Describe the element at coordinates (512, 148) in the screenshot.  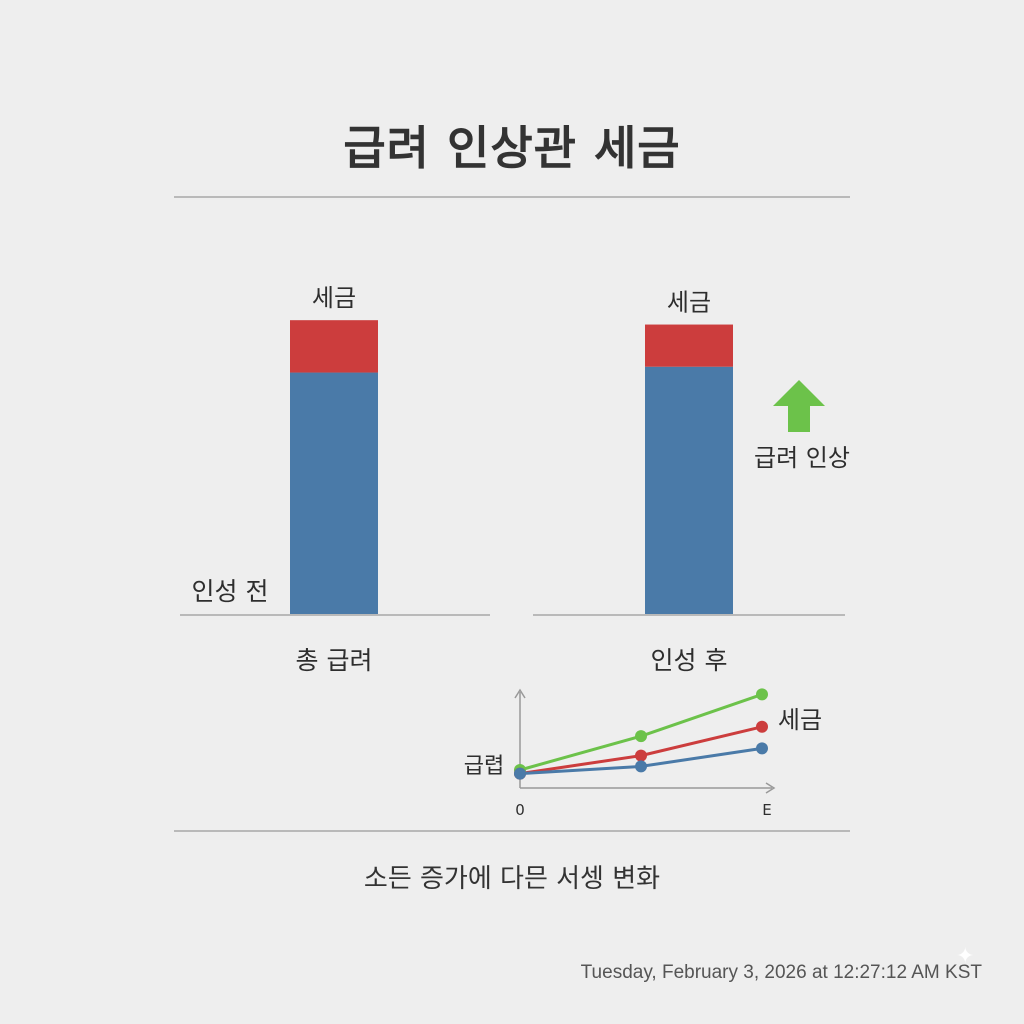
I see `chart-title: 급려 인상관 세금` at that location.